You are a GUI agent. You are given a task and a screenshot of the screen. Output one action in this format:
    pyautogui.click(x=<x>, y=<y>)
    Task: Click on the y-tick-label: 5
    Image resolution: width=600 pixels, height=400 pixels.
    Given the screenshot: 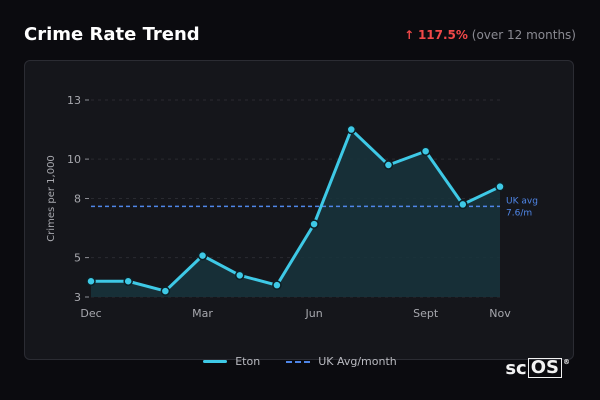 What is the action you would take?
    pyautogui.click(x=77, y=258)
    